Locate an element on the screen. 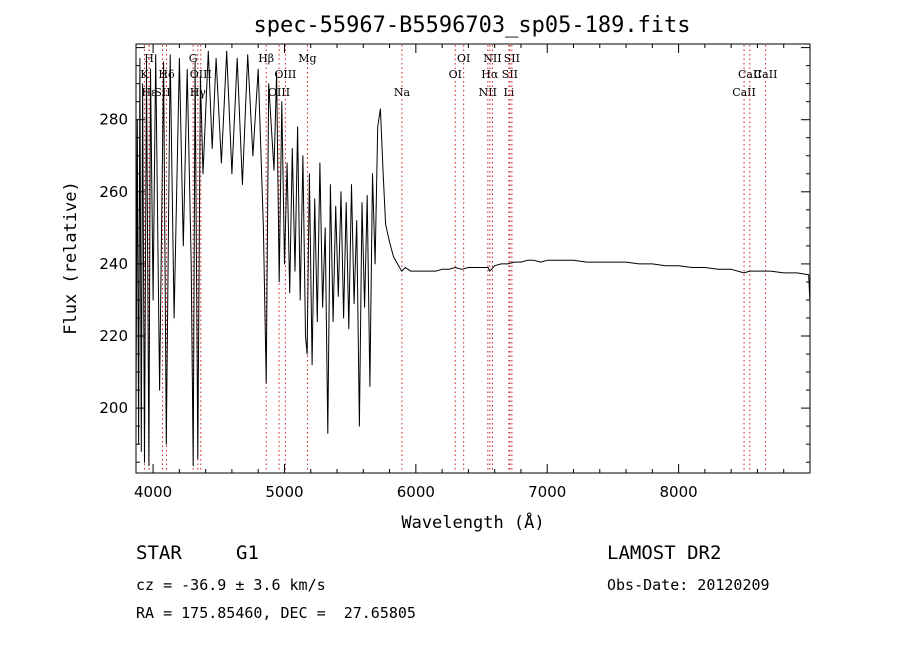 This screenshot has width=900, height=650. line-marker-label: Hδ is located at coordinates (166, 74).